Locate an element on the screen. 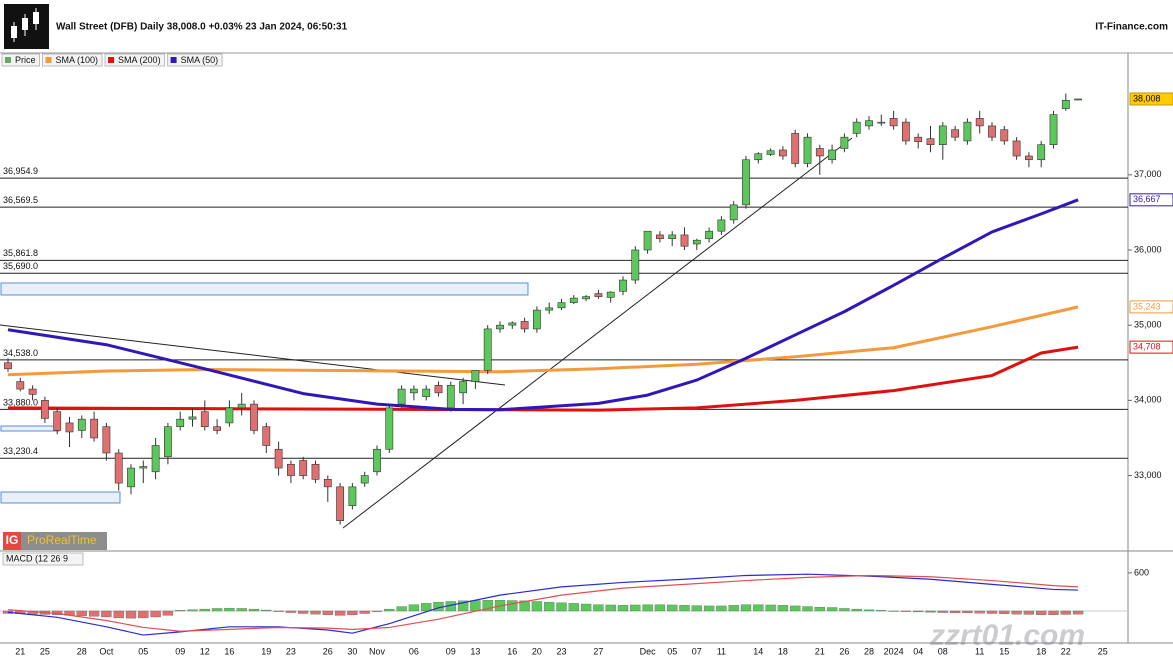  x-tick-label: Nov is located at coordinates (377, 651).